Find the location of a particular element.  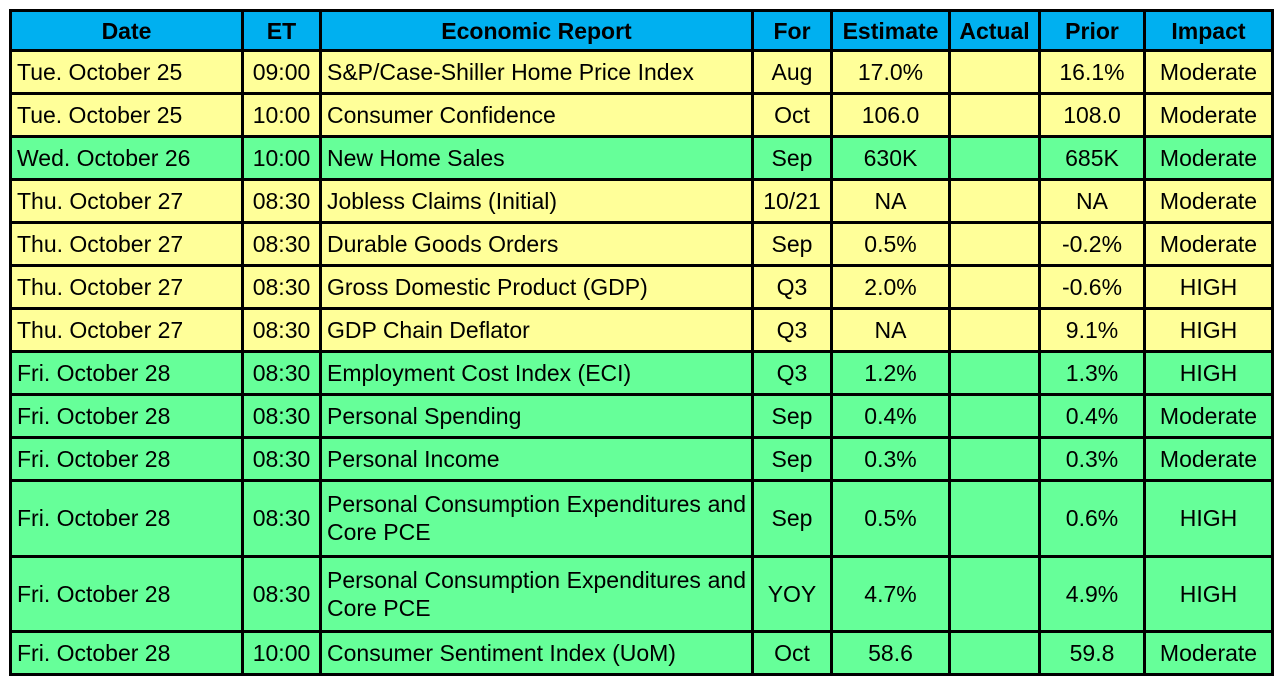

cell-prior: 16.1% is located at coordinates (1092, 72).